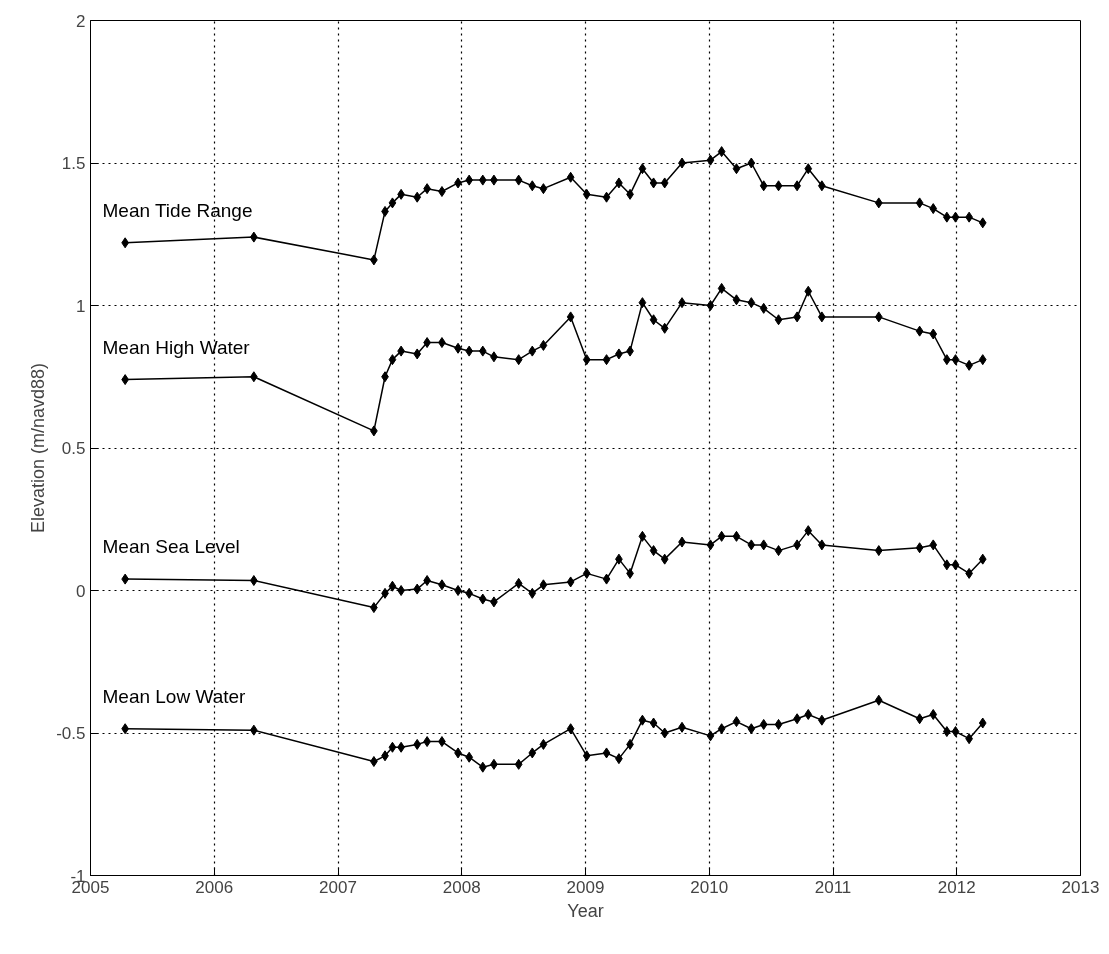 The image size is (1109, 954). What do you see at coordinates (73, 163) in the screenshot?
I see `y-tick-label: 1.5` at bounding box center [73, 163].